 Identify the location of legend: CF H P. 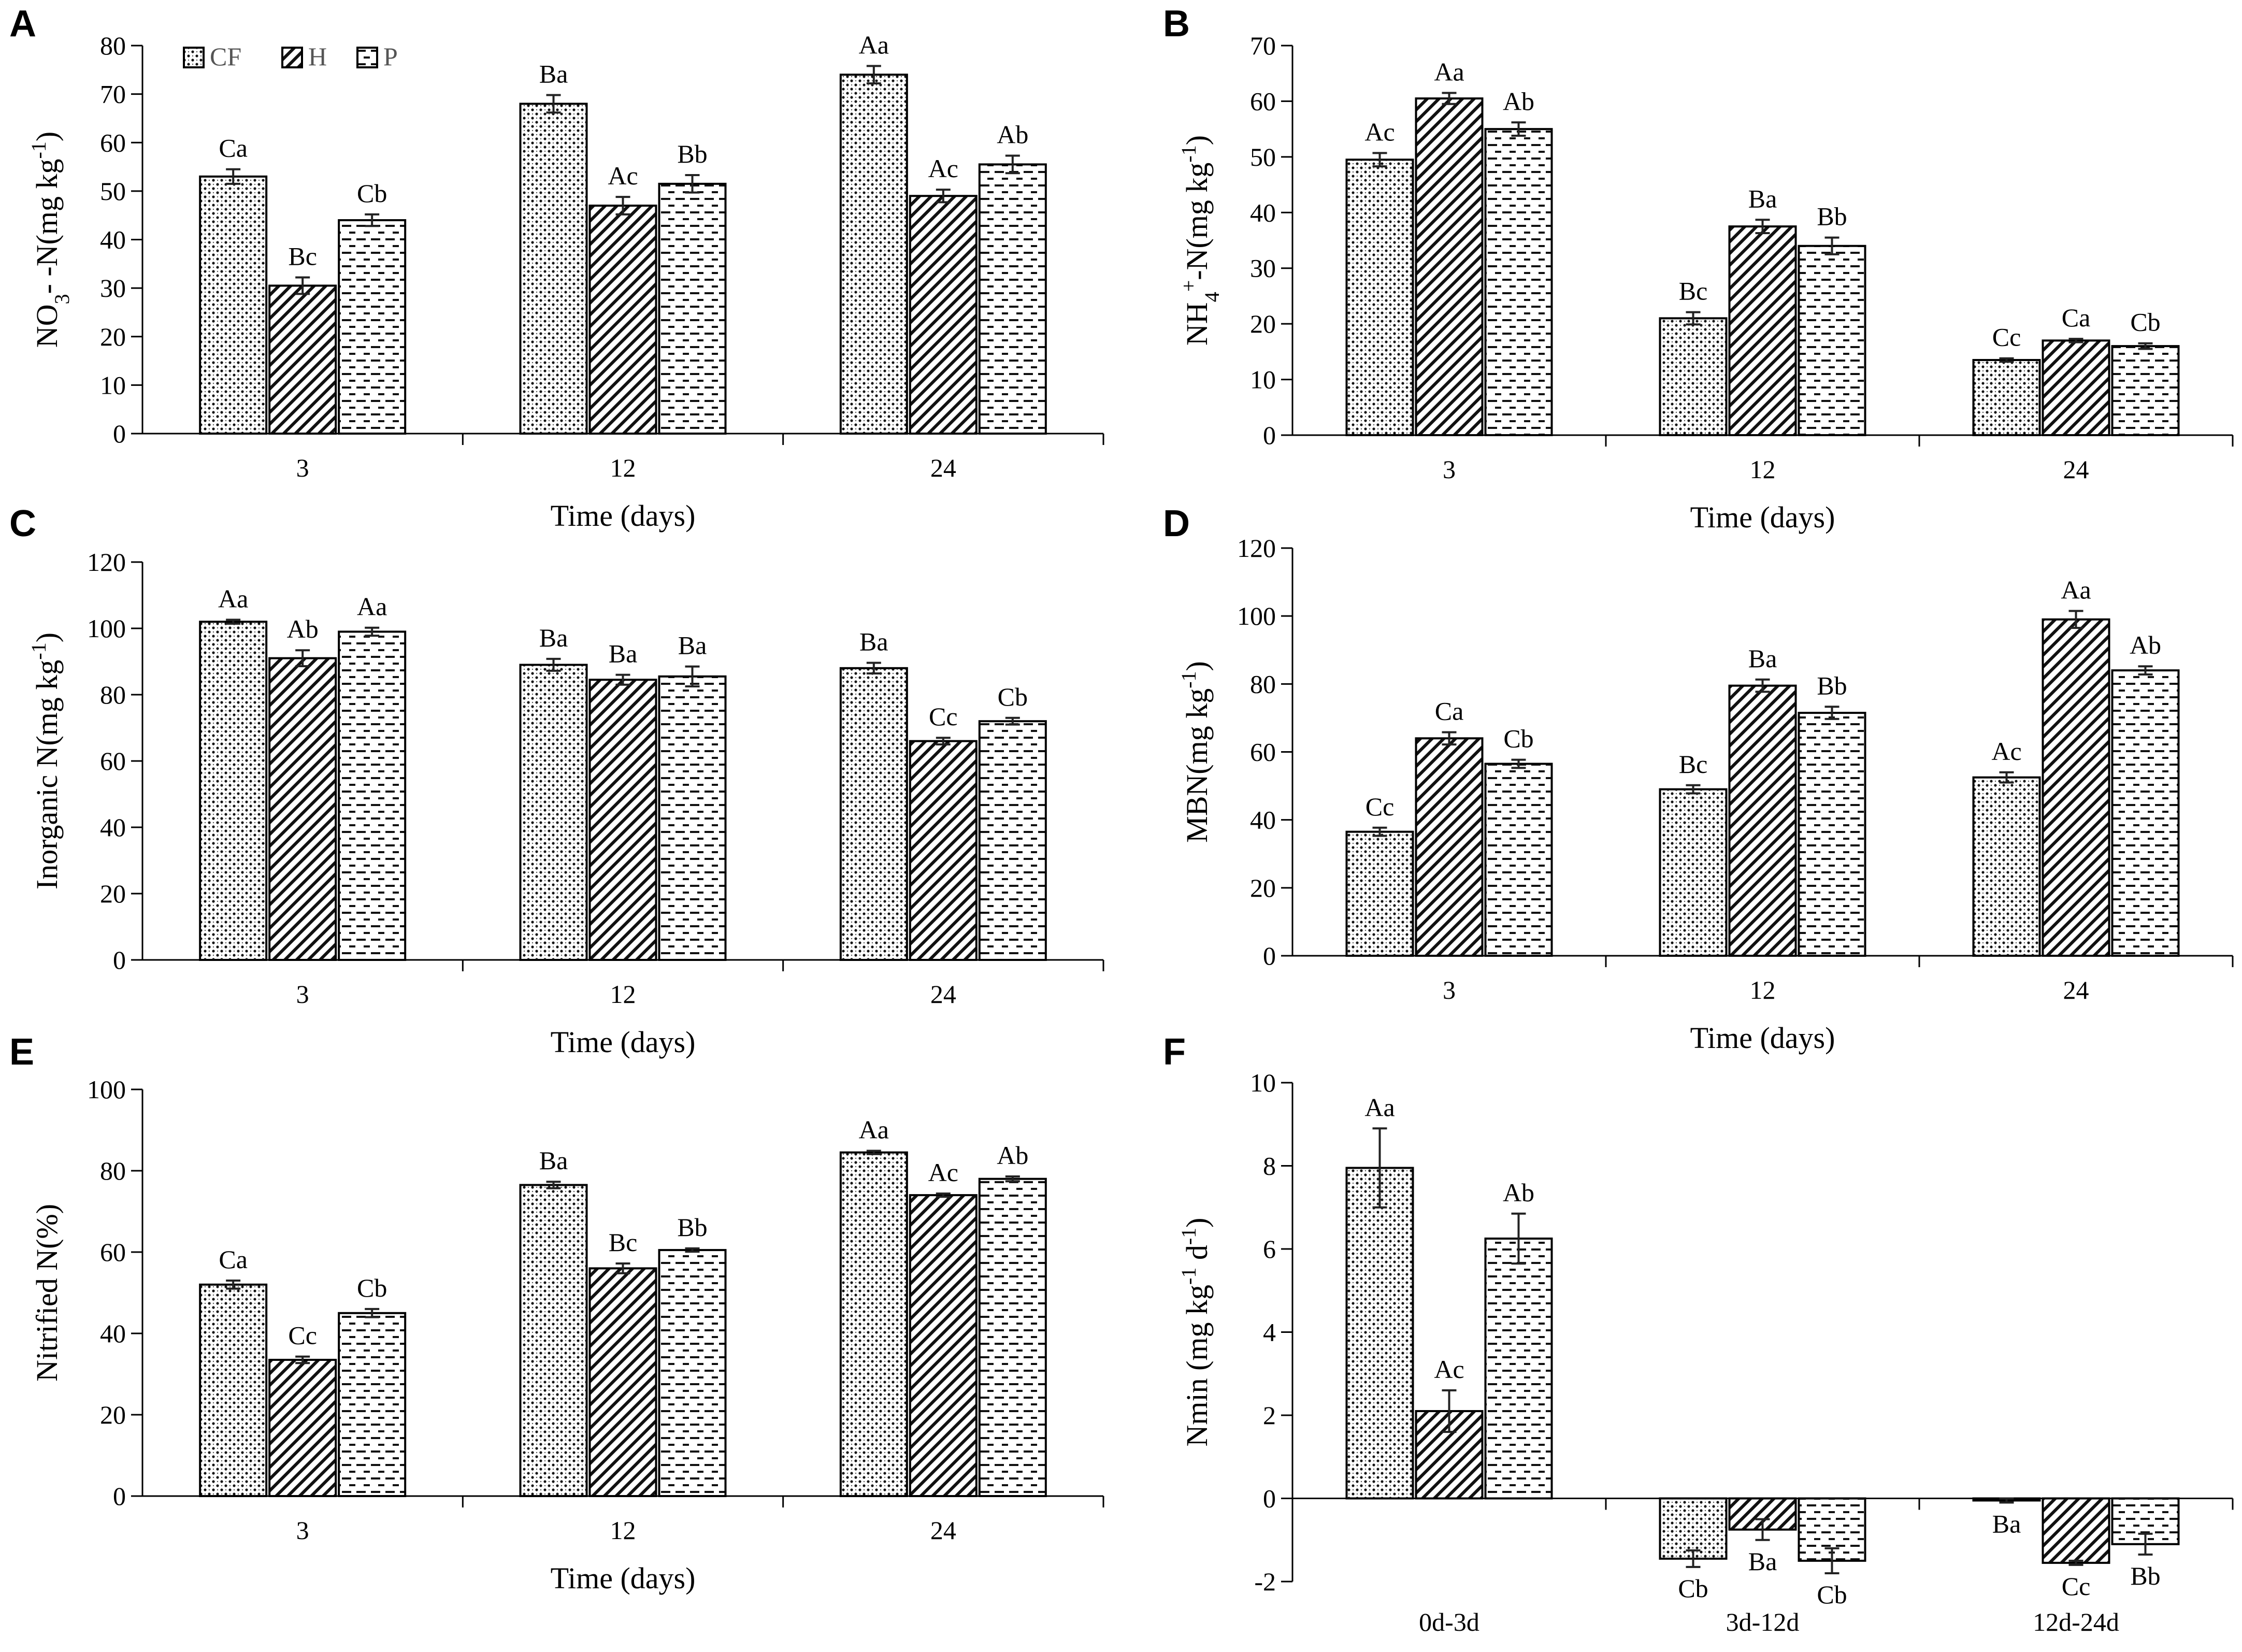
(290, 57).